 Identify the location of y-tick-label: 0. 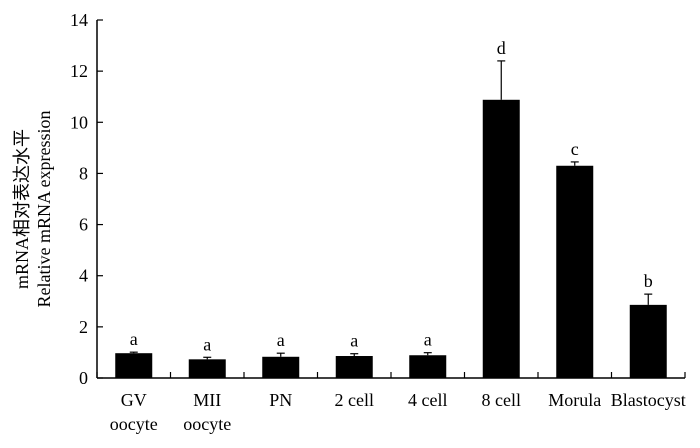
(83, 378).